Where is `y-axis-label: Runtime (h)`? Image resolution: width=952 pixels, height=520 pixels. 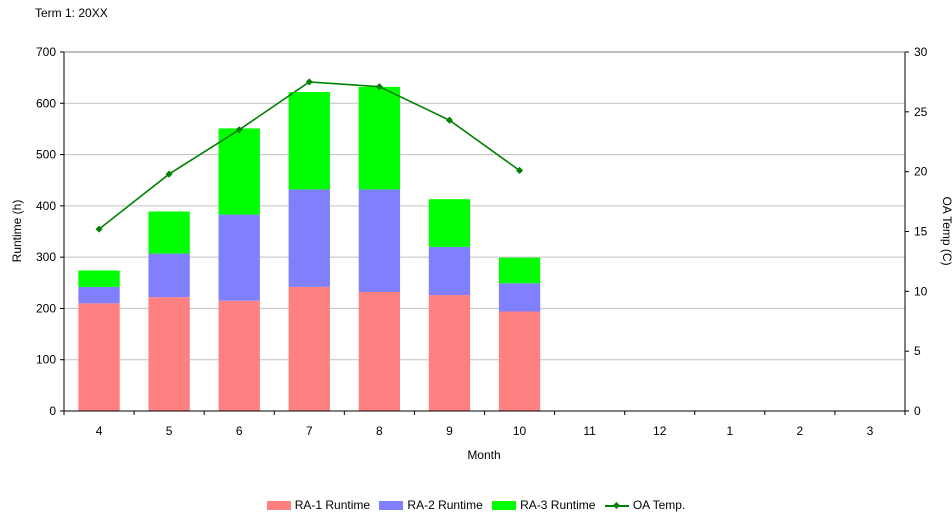
y-axis-label: Runtime (h) is located at coordinates (17, 231).